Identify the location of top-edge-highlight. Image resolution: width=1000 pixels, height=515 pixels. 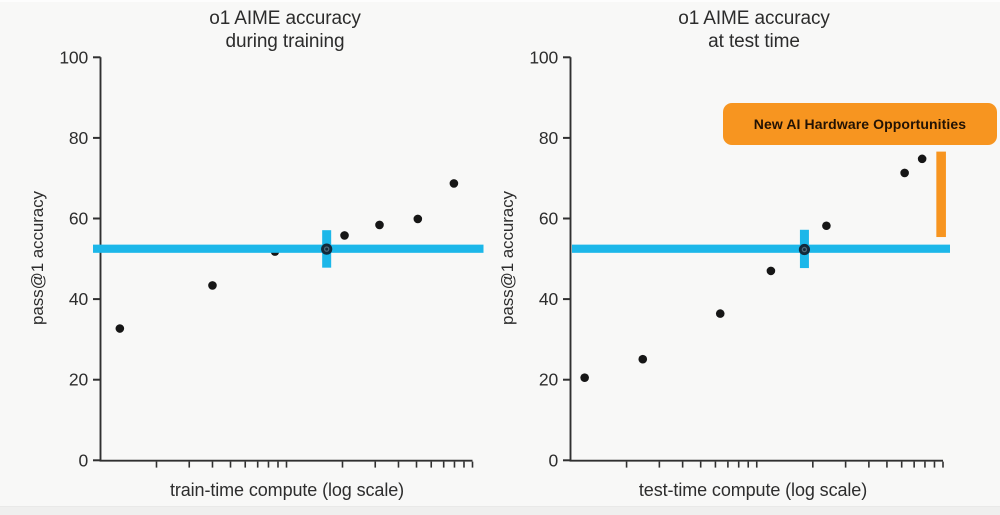
(500, 1).